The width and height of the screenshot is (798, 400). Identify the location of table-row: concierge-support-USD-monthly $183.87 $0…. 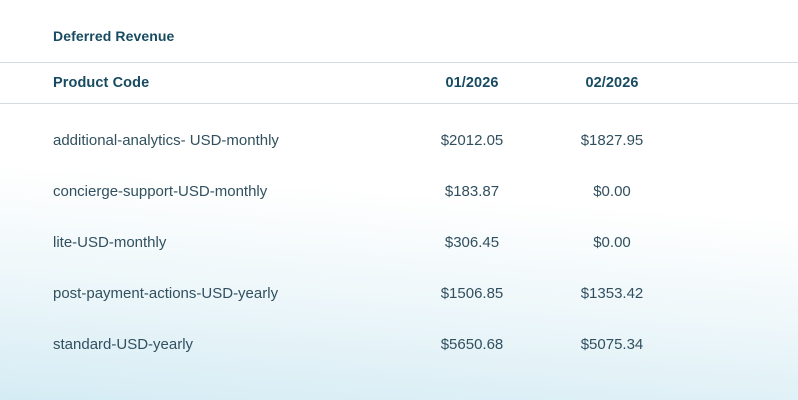
(399, 191).